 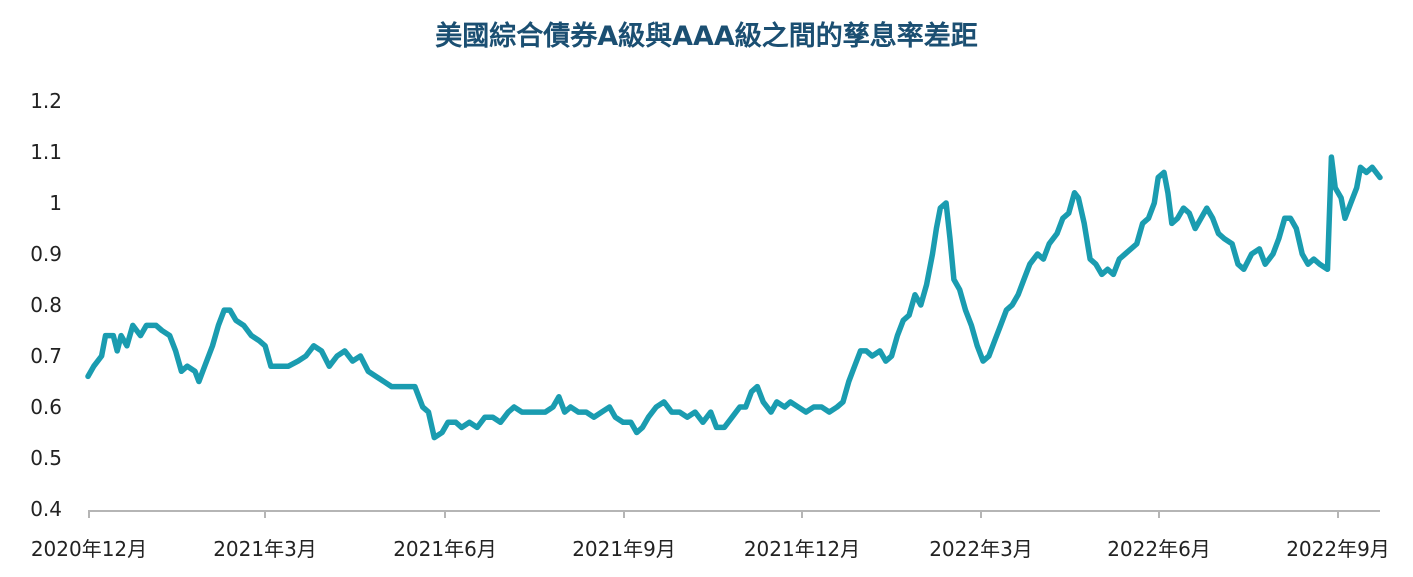 What do you see at coordinates (802, 549) in the screenshot?
I see `x-tick-label: 2021年12月` at bounding box center [802, 549].